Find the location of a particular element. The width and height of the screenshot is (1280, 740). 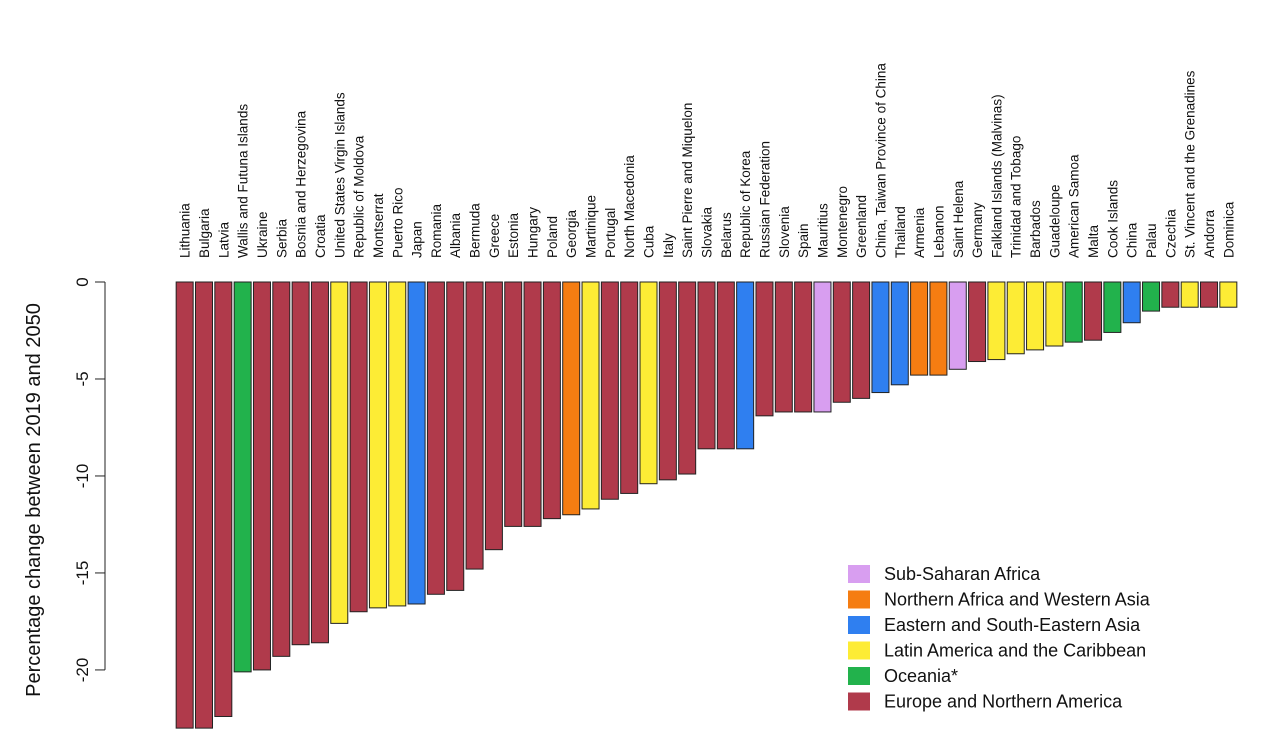

x-tick-label: Serbia is located at coordinates (281, 238).